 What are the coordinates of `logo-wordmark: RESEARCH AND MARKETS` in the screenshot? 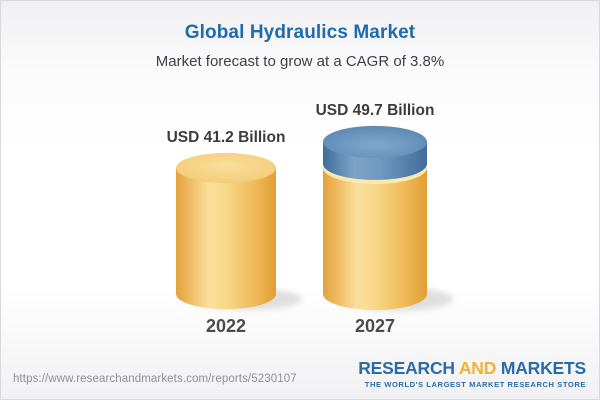 It's located at (472, 367).